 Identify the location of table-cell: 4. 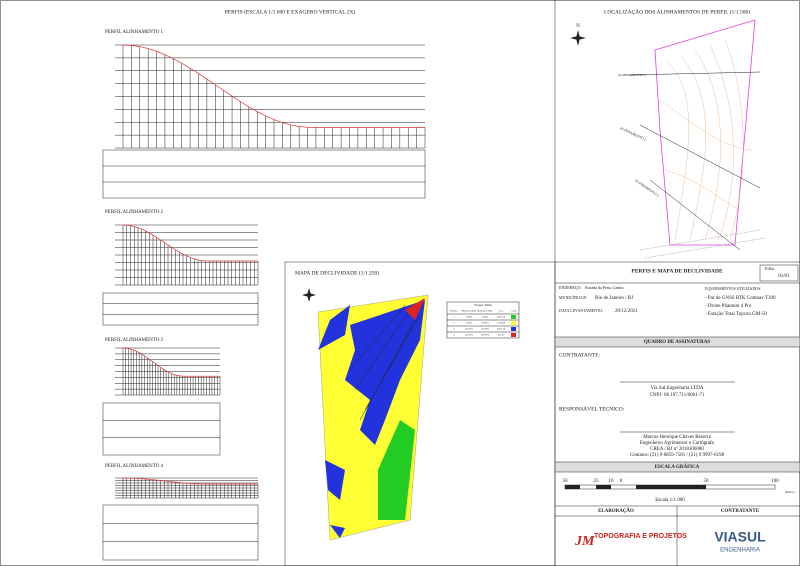
(454, 335).